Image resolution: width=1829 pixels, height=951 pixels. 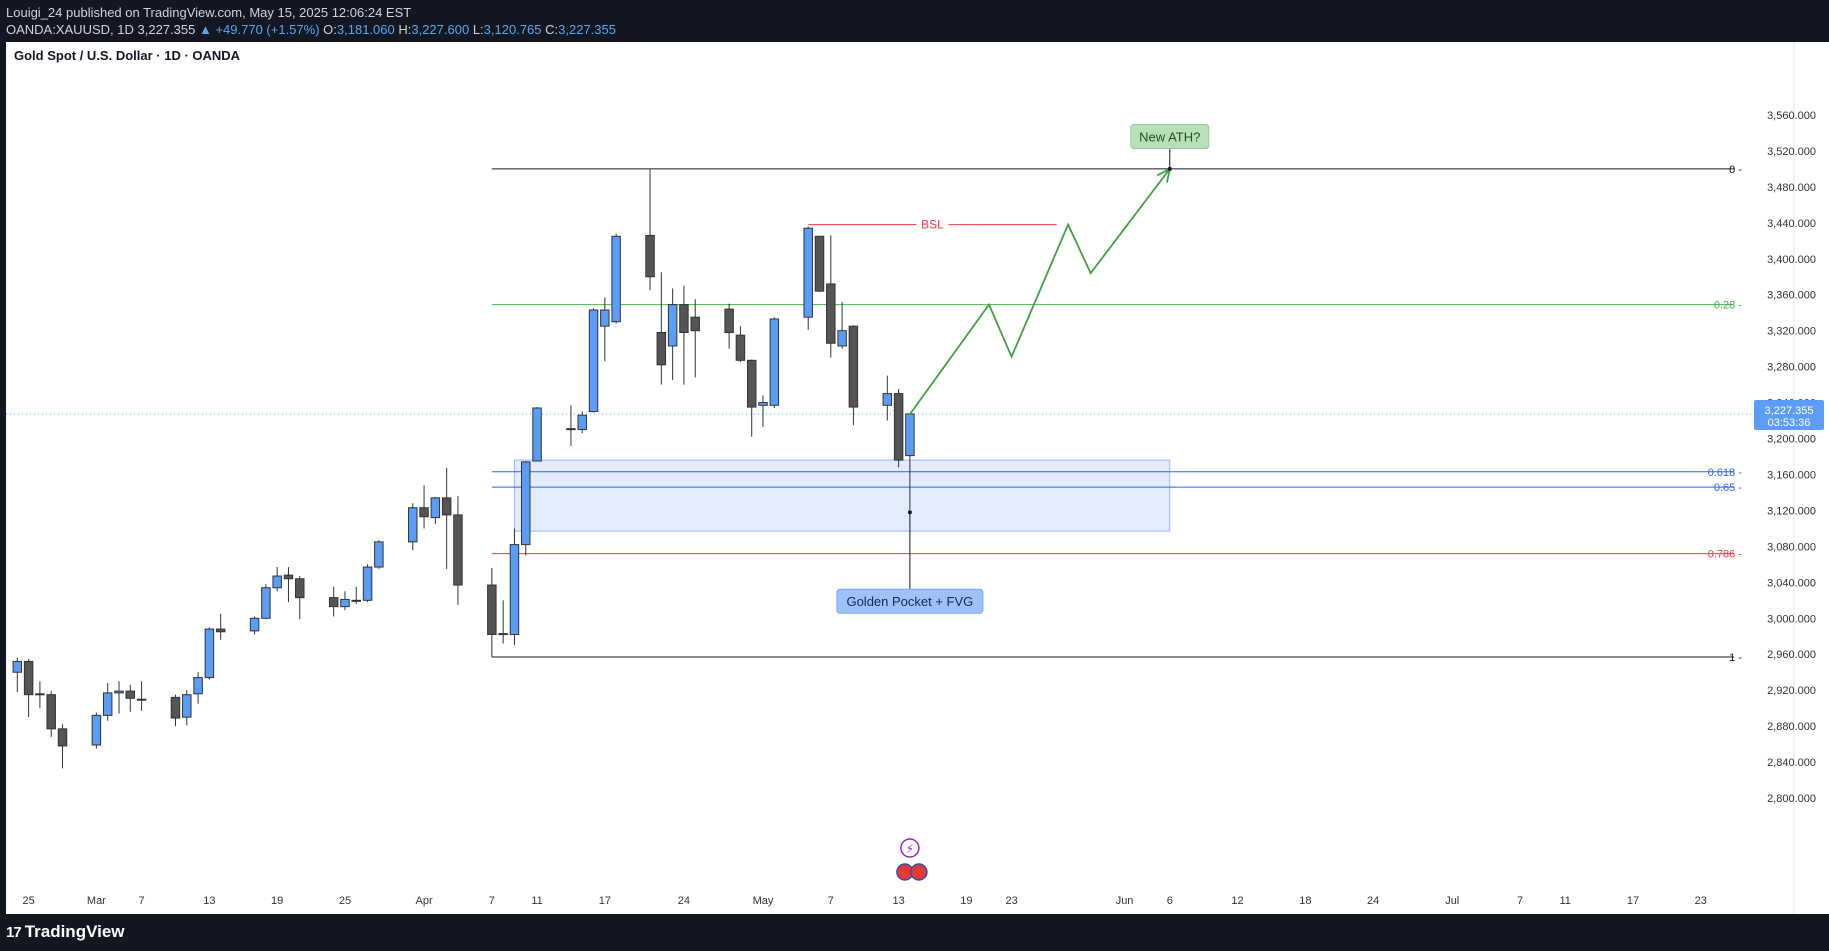 What do you see at coordinates (1728, 488) in the screenshot?
I see `fib-level-label: 0.65 -` at bounding box center [1728, 488].